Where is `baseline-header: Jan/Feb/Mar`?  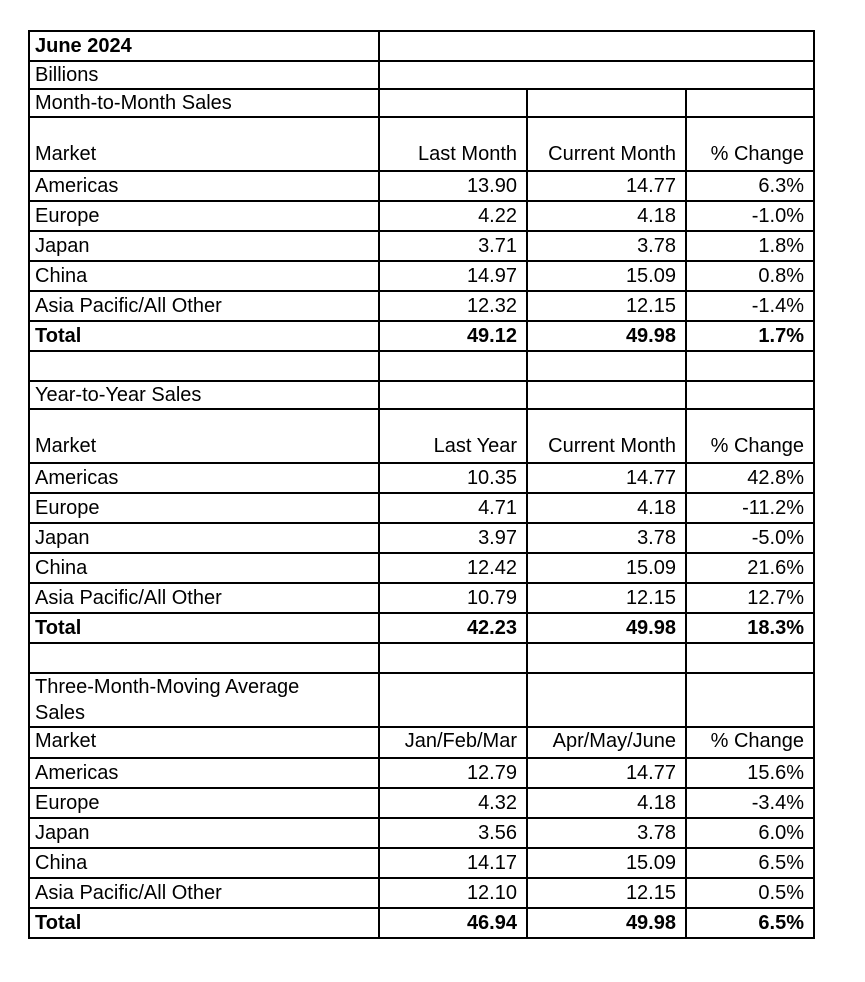 baseline-header: Jan/Feb/Mar is located at coordinates (453, 742).